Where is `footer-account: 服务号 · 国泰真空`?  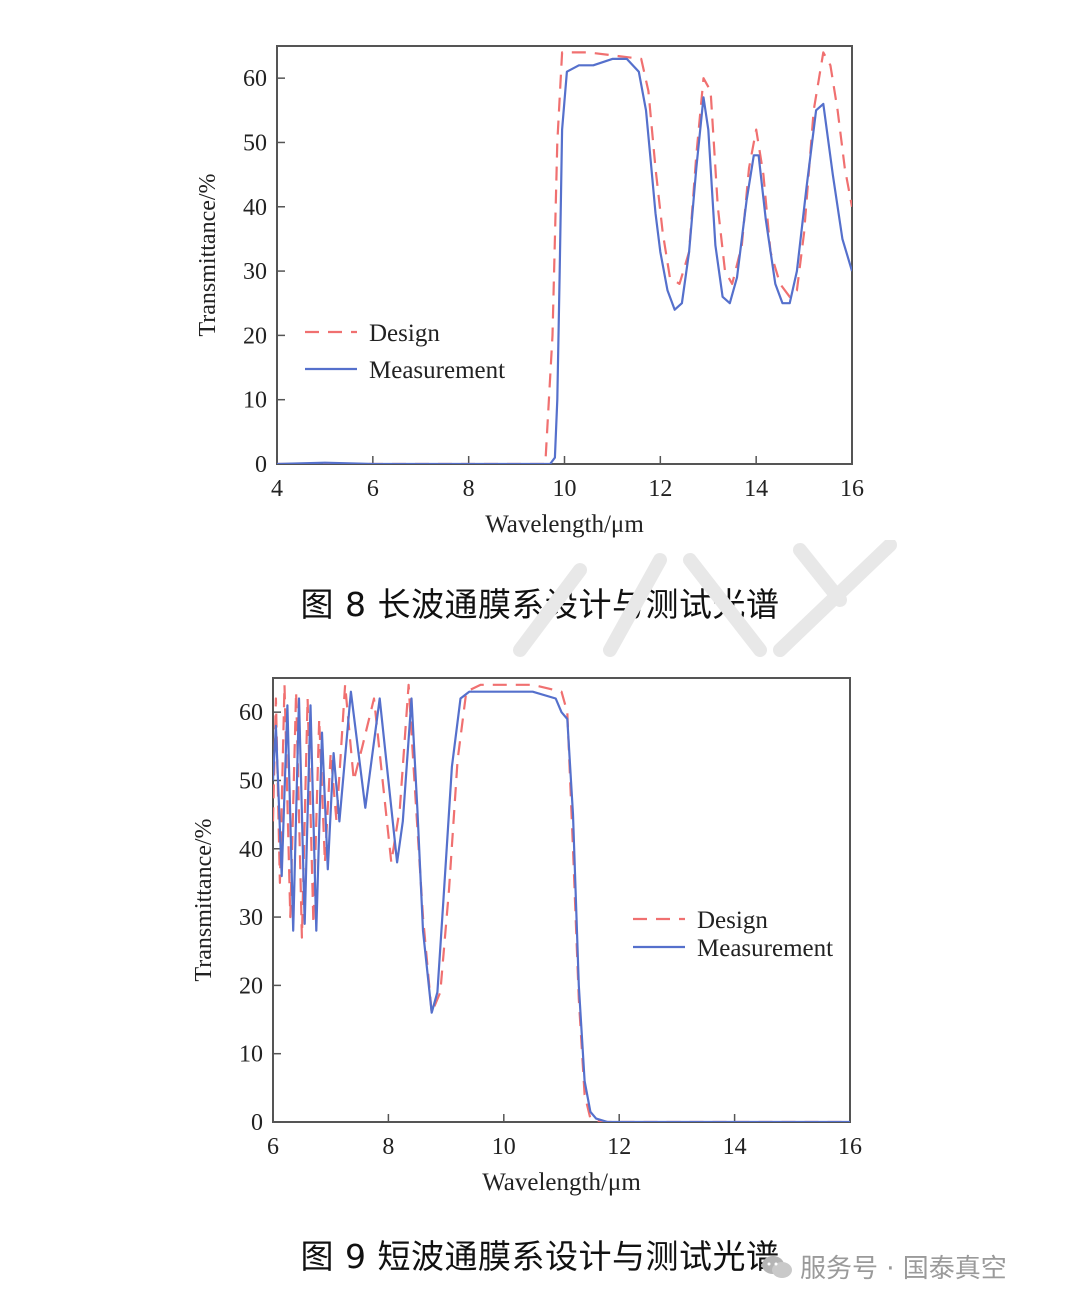
footer-account: 服务号 · 国泰真空 is located at coordinates (883, 1266).